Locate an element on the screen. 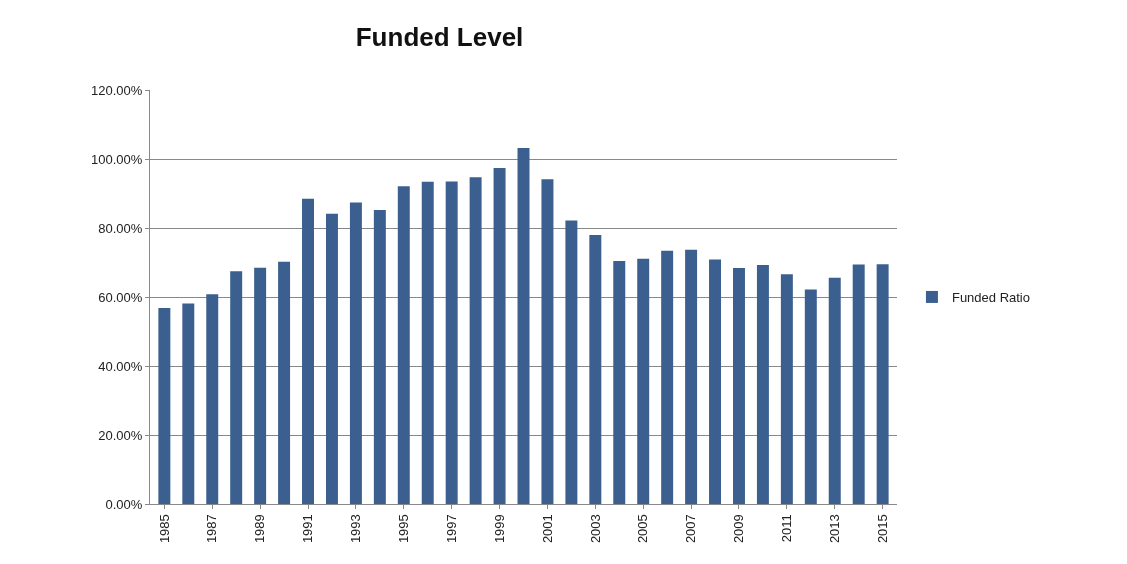 This screenshot has width=1127, height=564. y-tick-label: 40.00% is located at coordinates (120, 366).